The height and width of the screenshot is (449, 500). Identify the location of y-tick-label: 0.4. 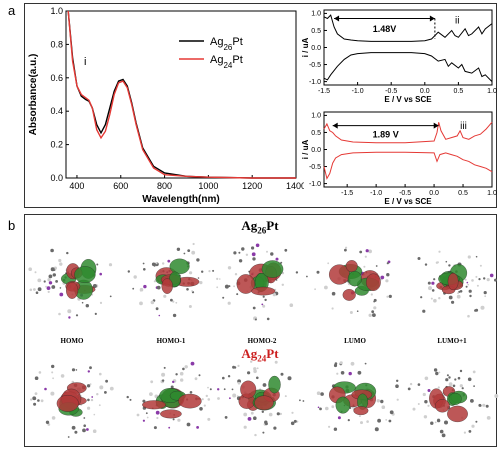
(56, 111).